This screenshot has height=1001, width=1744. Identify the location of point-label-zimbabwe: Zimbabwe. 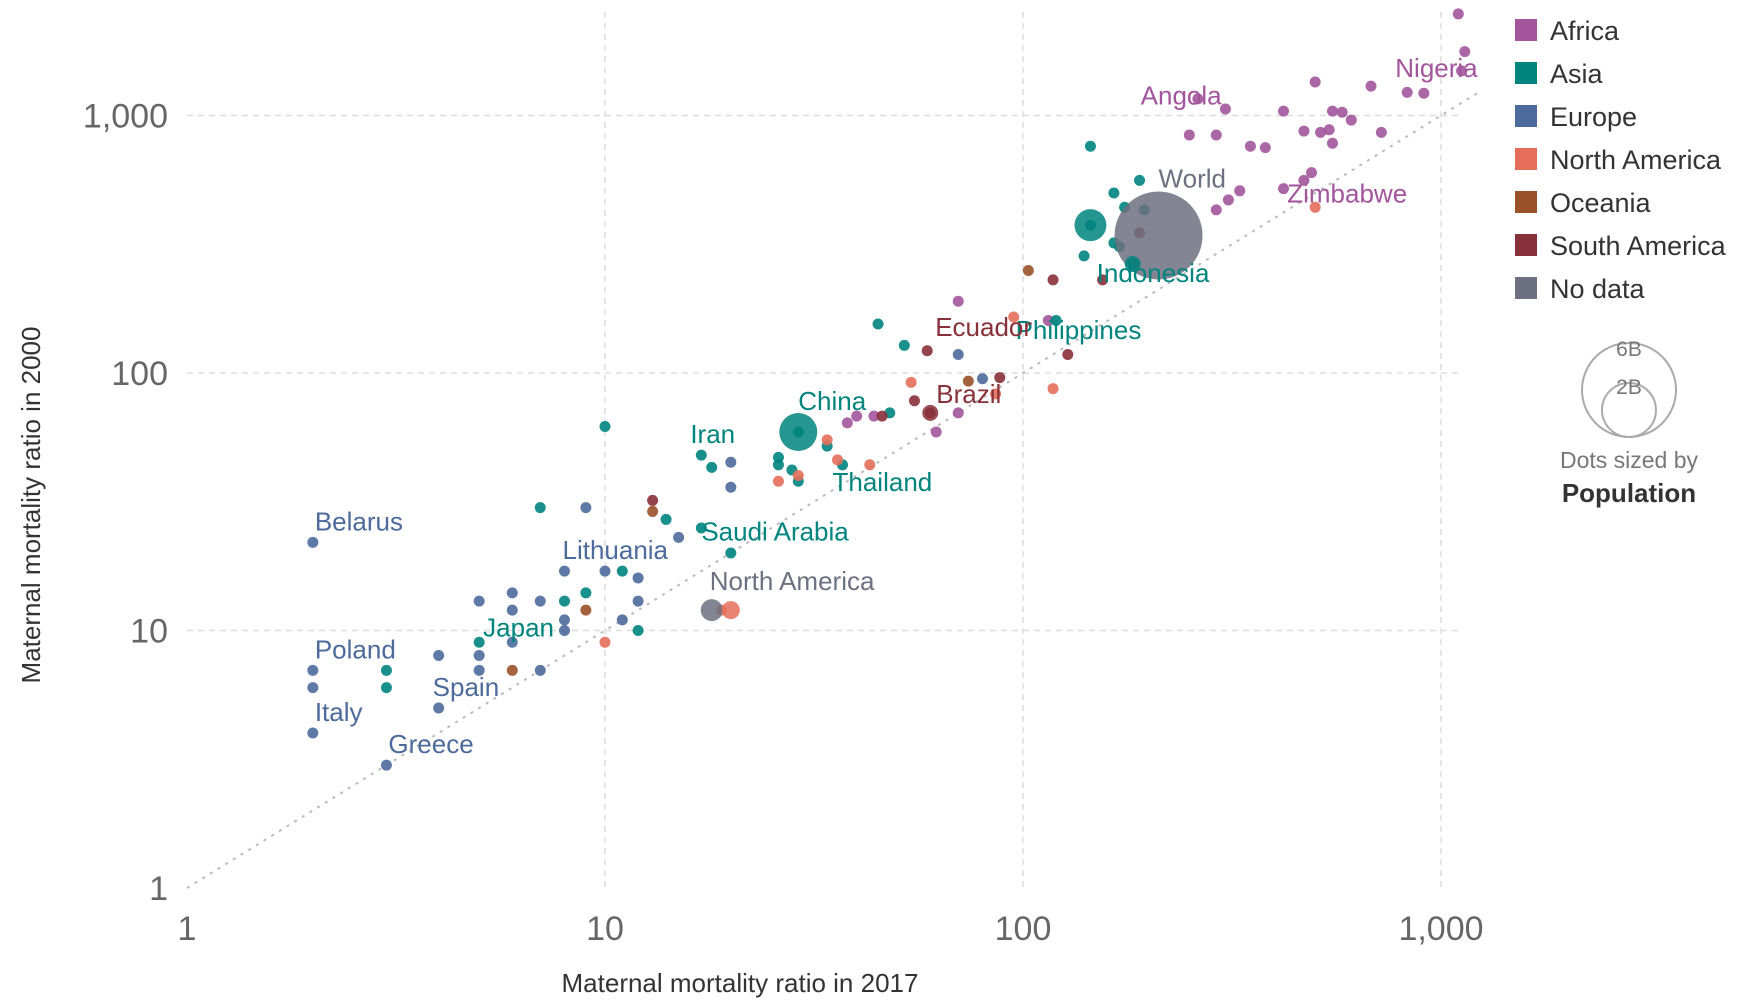
(1347, 194).